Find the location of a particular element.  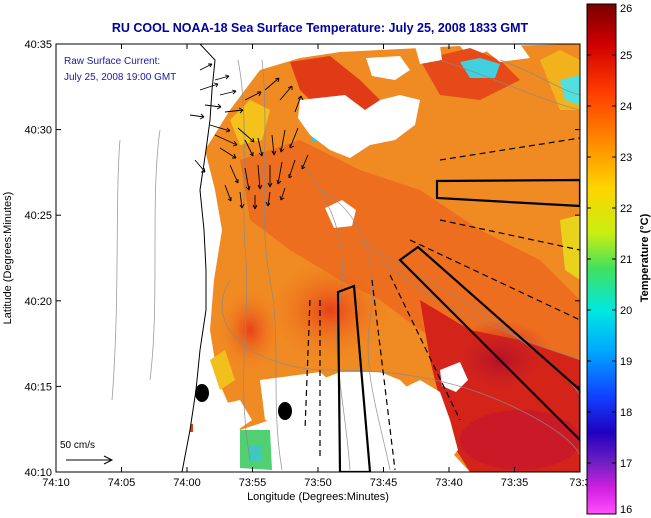

y-tick-label: 40:35 is located at coordinates (38, 45).